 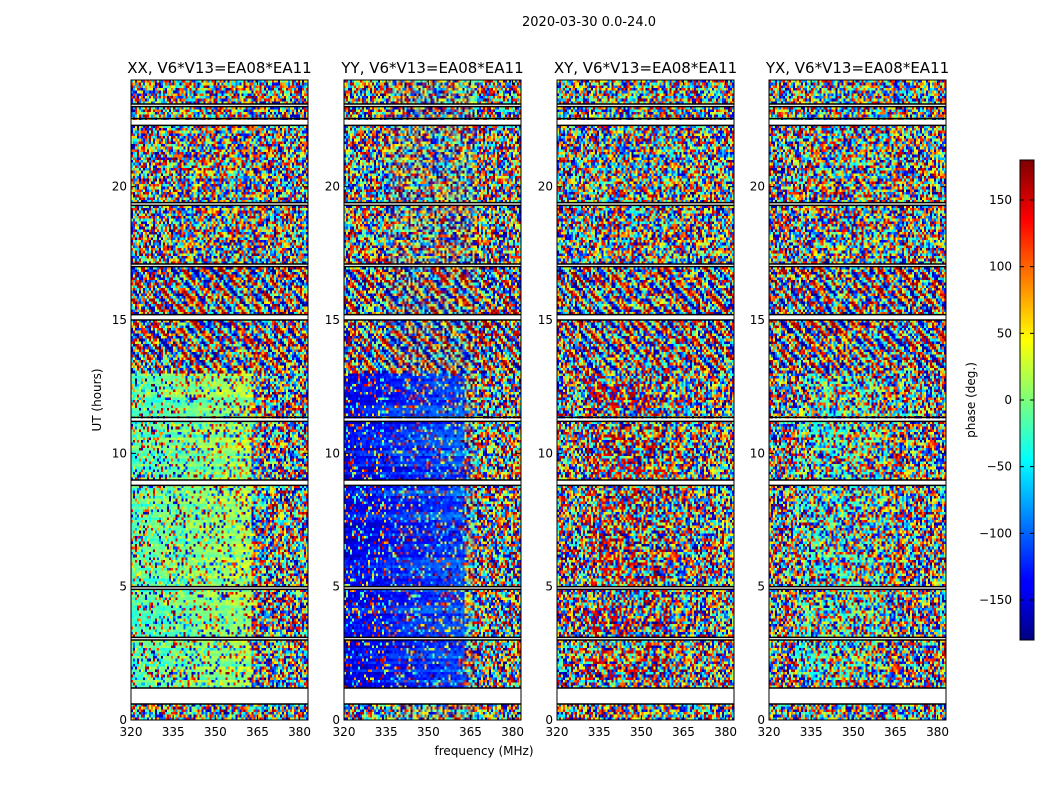 I want to click on panel-4-frame, so click(x=857, y=400).